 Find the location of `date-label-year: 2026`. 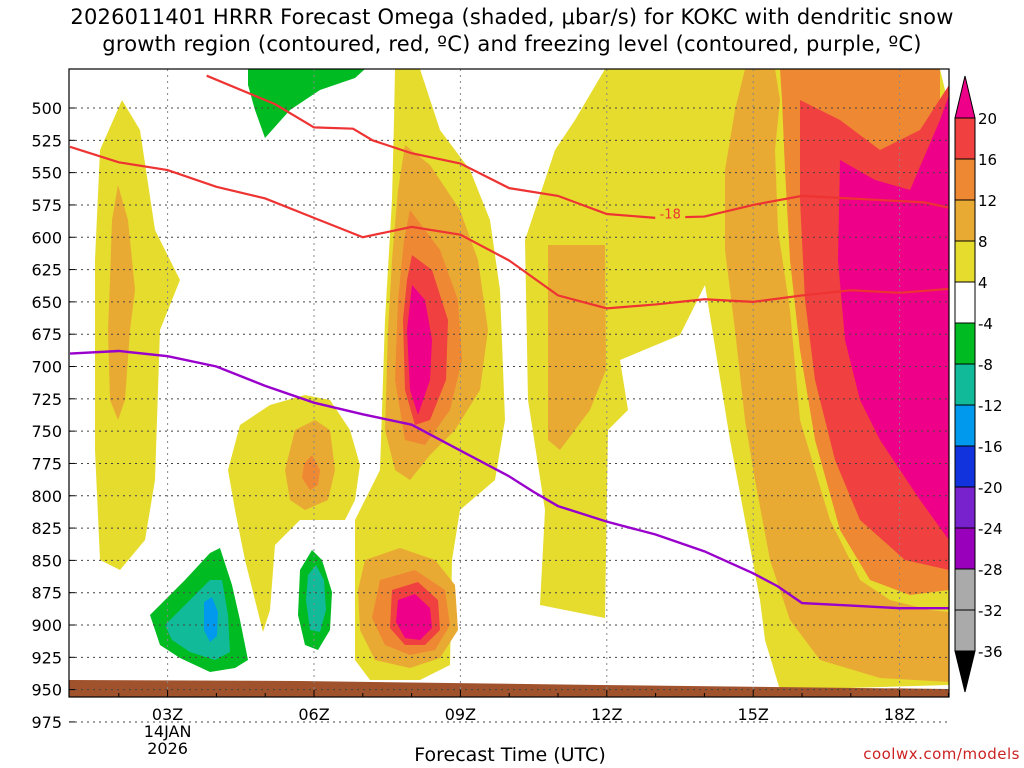

date-label-year: 2026 is located at coordinates (167, 748).